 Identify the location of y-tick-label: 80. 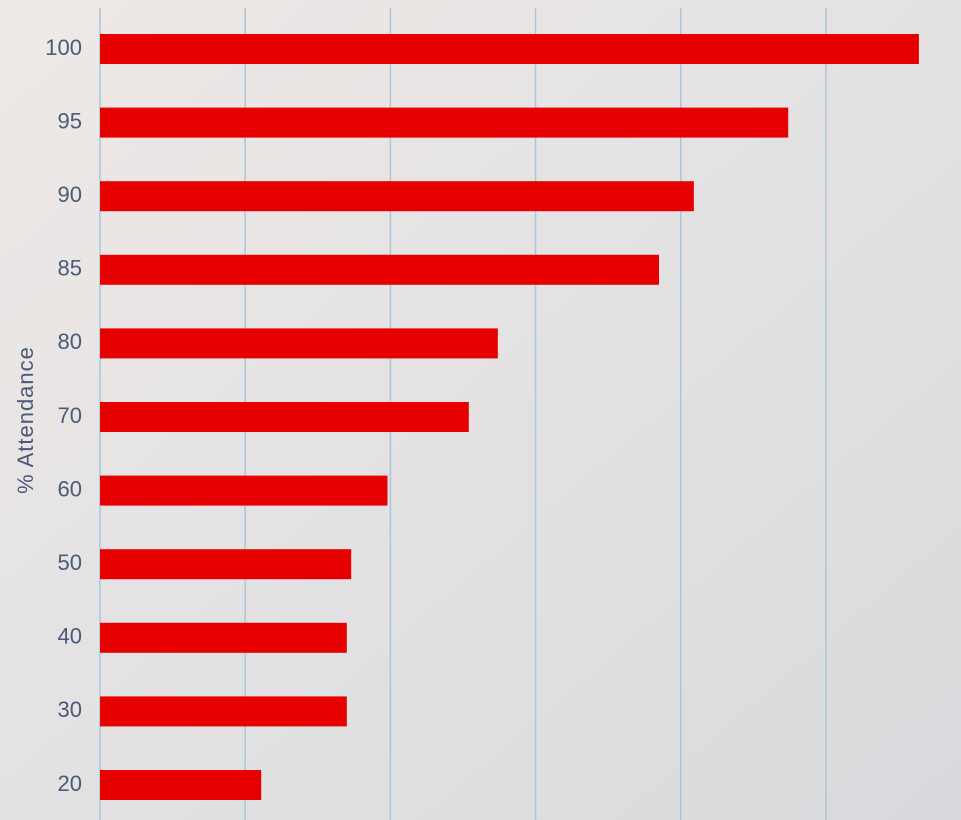
(70, 341).